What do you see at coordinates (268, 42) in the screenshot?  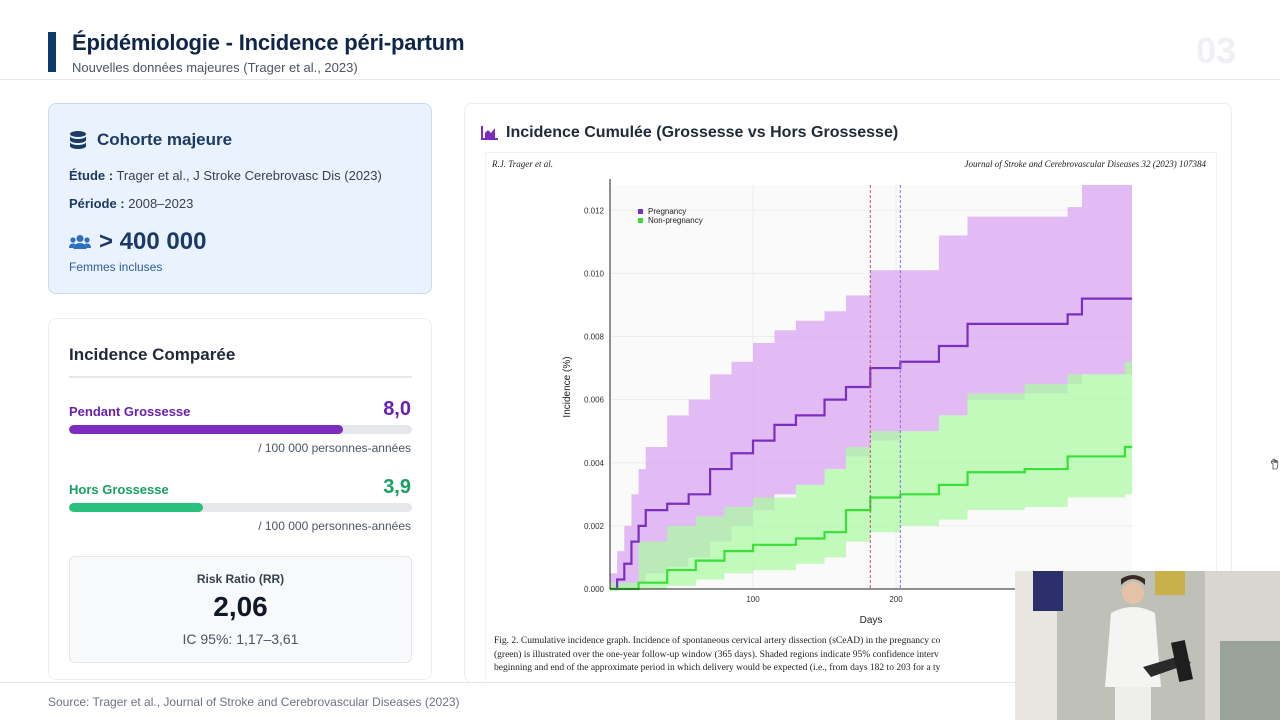 I see `page-title: Épidémiologie - Incidence péri-partum` at bounding box center [268, 42].